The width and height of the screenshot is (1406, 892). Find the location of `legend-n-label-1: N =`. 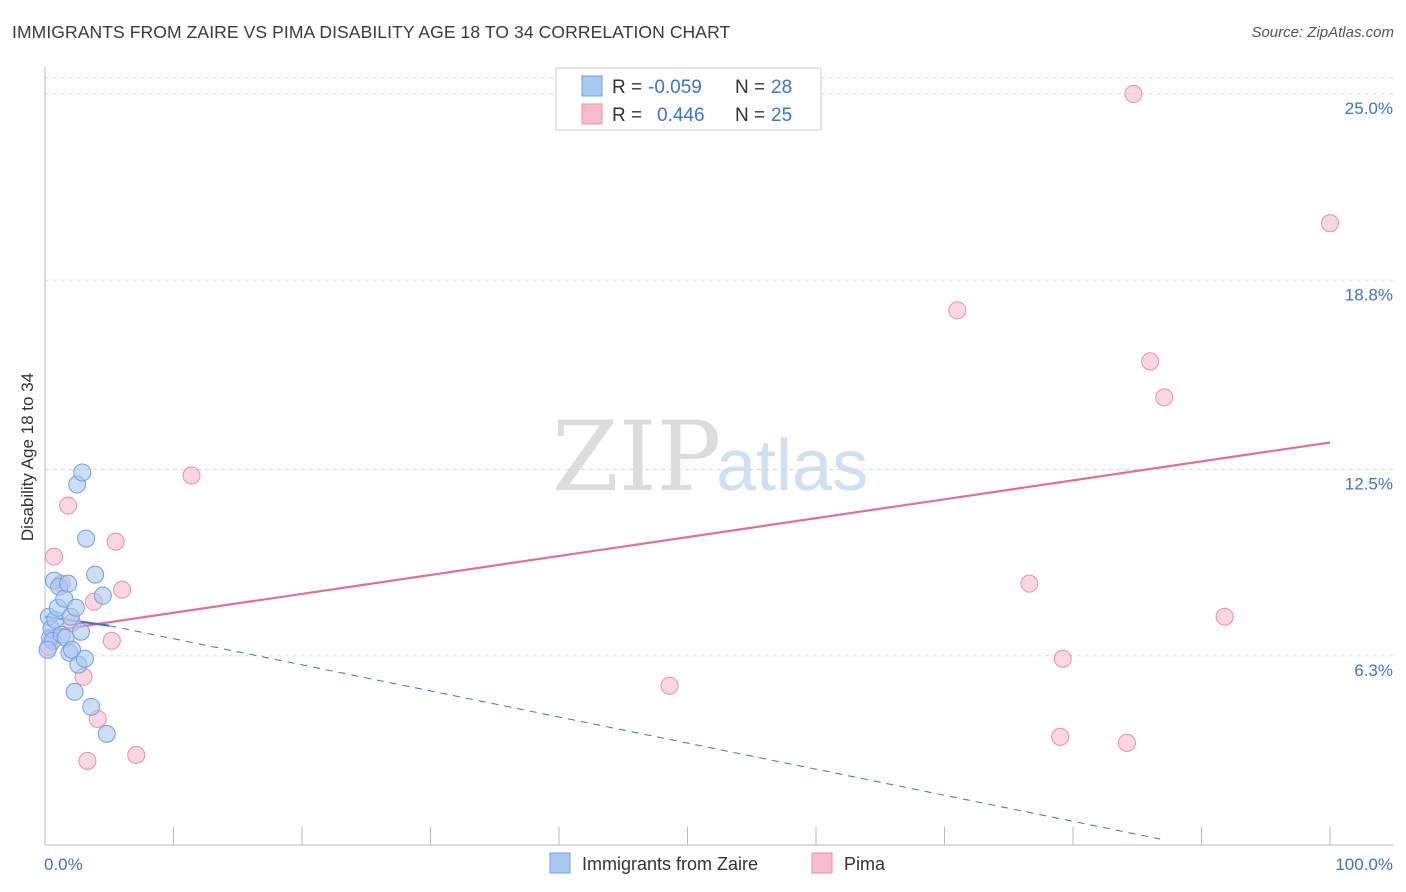

legend-n-label-1: N = is located at coordinates (750, 87).